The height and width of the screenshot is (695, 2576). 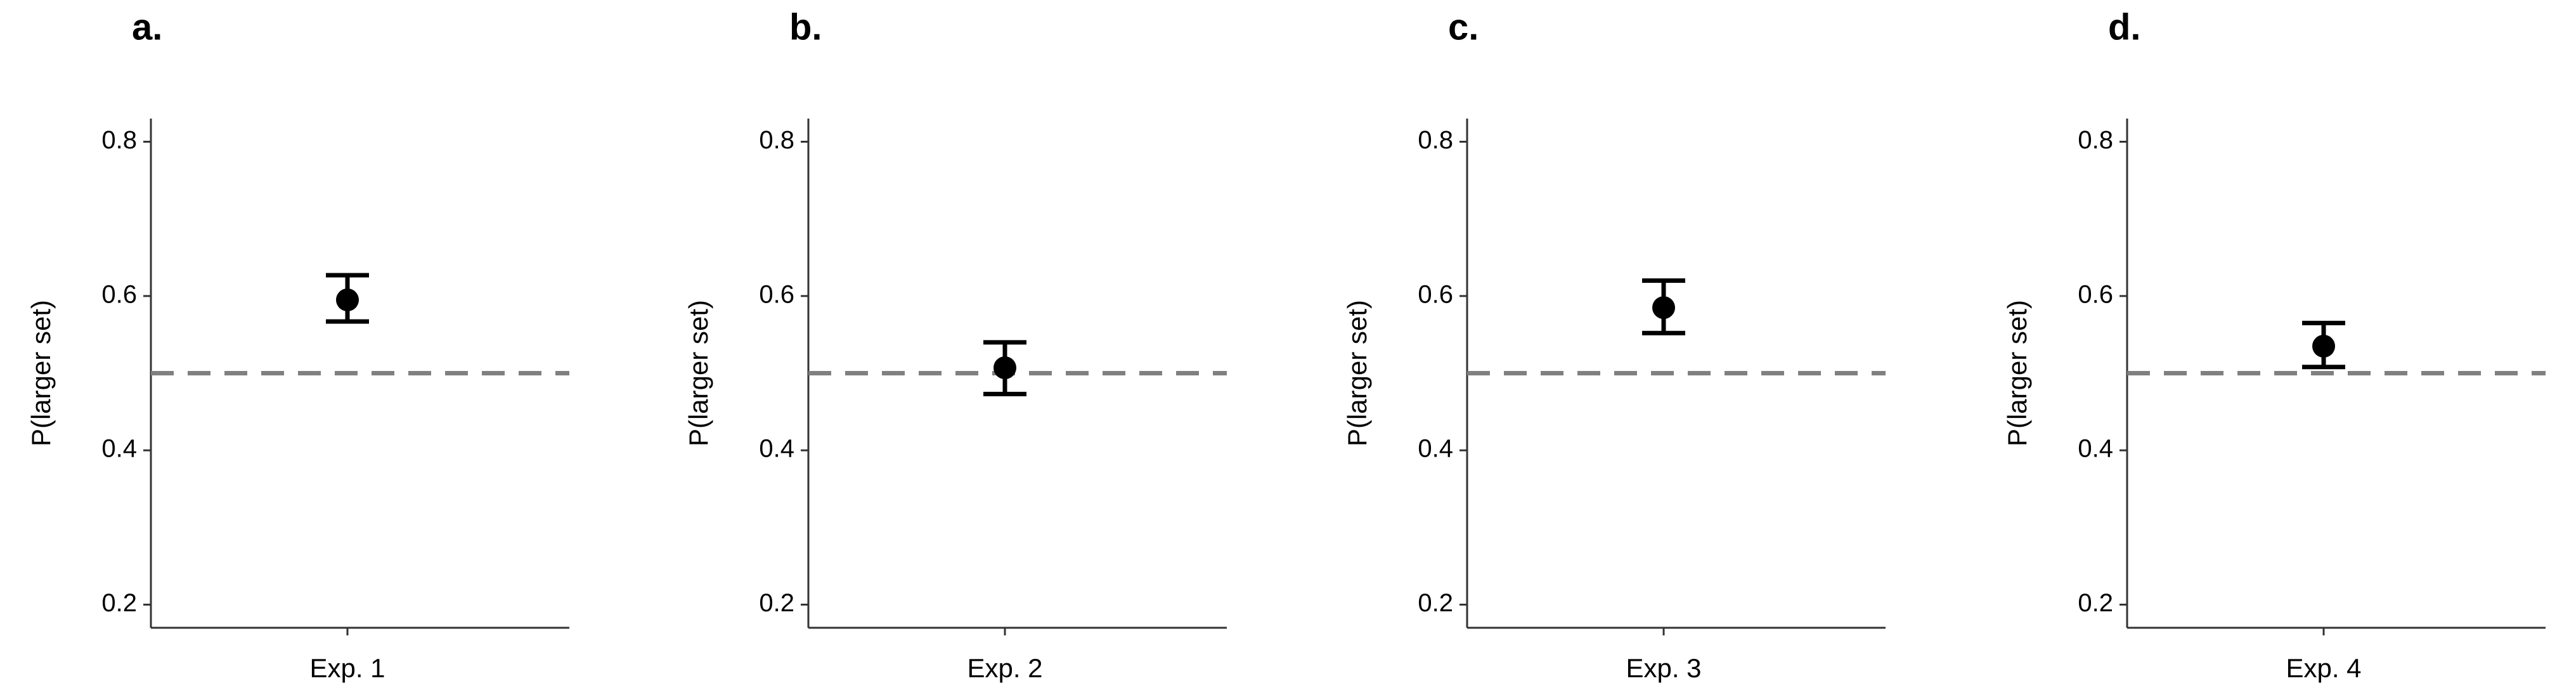 I want to click on x-tick-label: Exp. 4, so click(x=2323, y=668).